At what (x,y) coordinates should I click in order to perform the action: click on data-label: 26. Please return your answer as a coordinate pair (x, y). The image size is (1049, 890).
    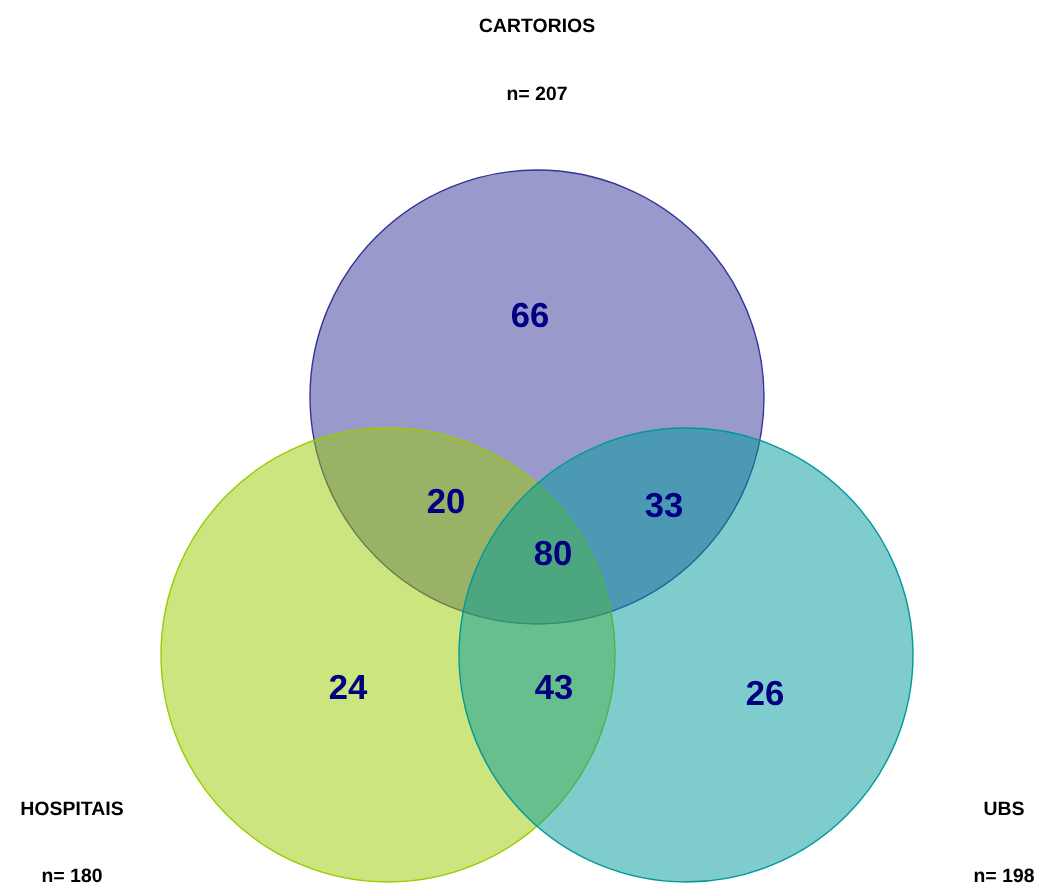
    Looking at the image, I should click on (765, 693).